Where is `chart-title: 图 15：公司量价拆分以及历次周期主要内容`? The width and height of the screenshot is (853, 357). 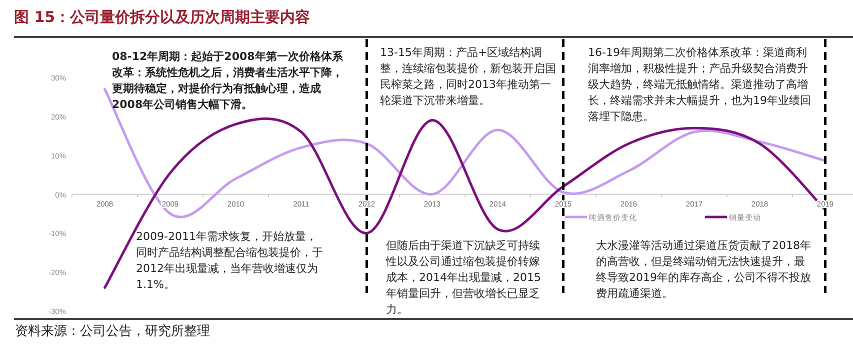
chart-title: 图 15：公司量价拆分以及历次周期主要内容 is located at coordinates (162, 17).